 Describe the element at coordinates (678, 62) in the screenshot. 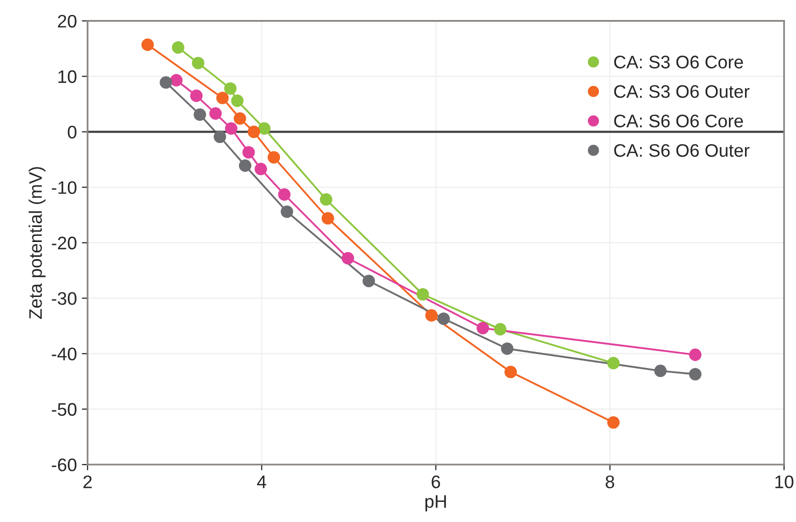

I see `legend-label: CA: S3 O6 Core` at that location.